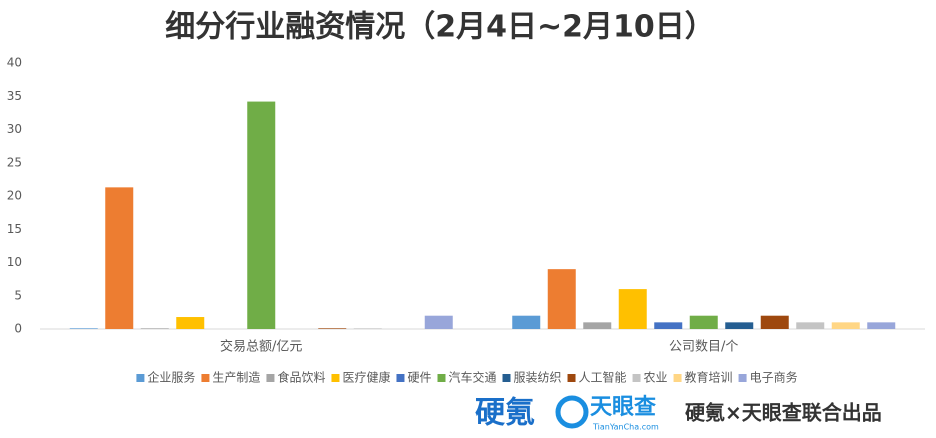 This screenshot has height=438, width=936. I want to click on legend-label: 硬件, so click(419, 378).